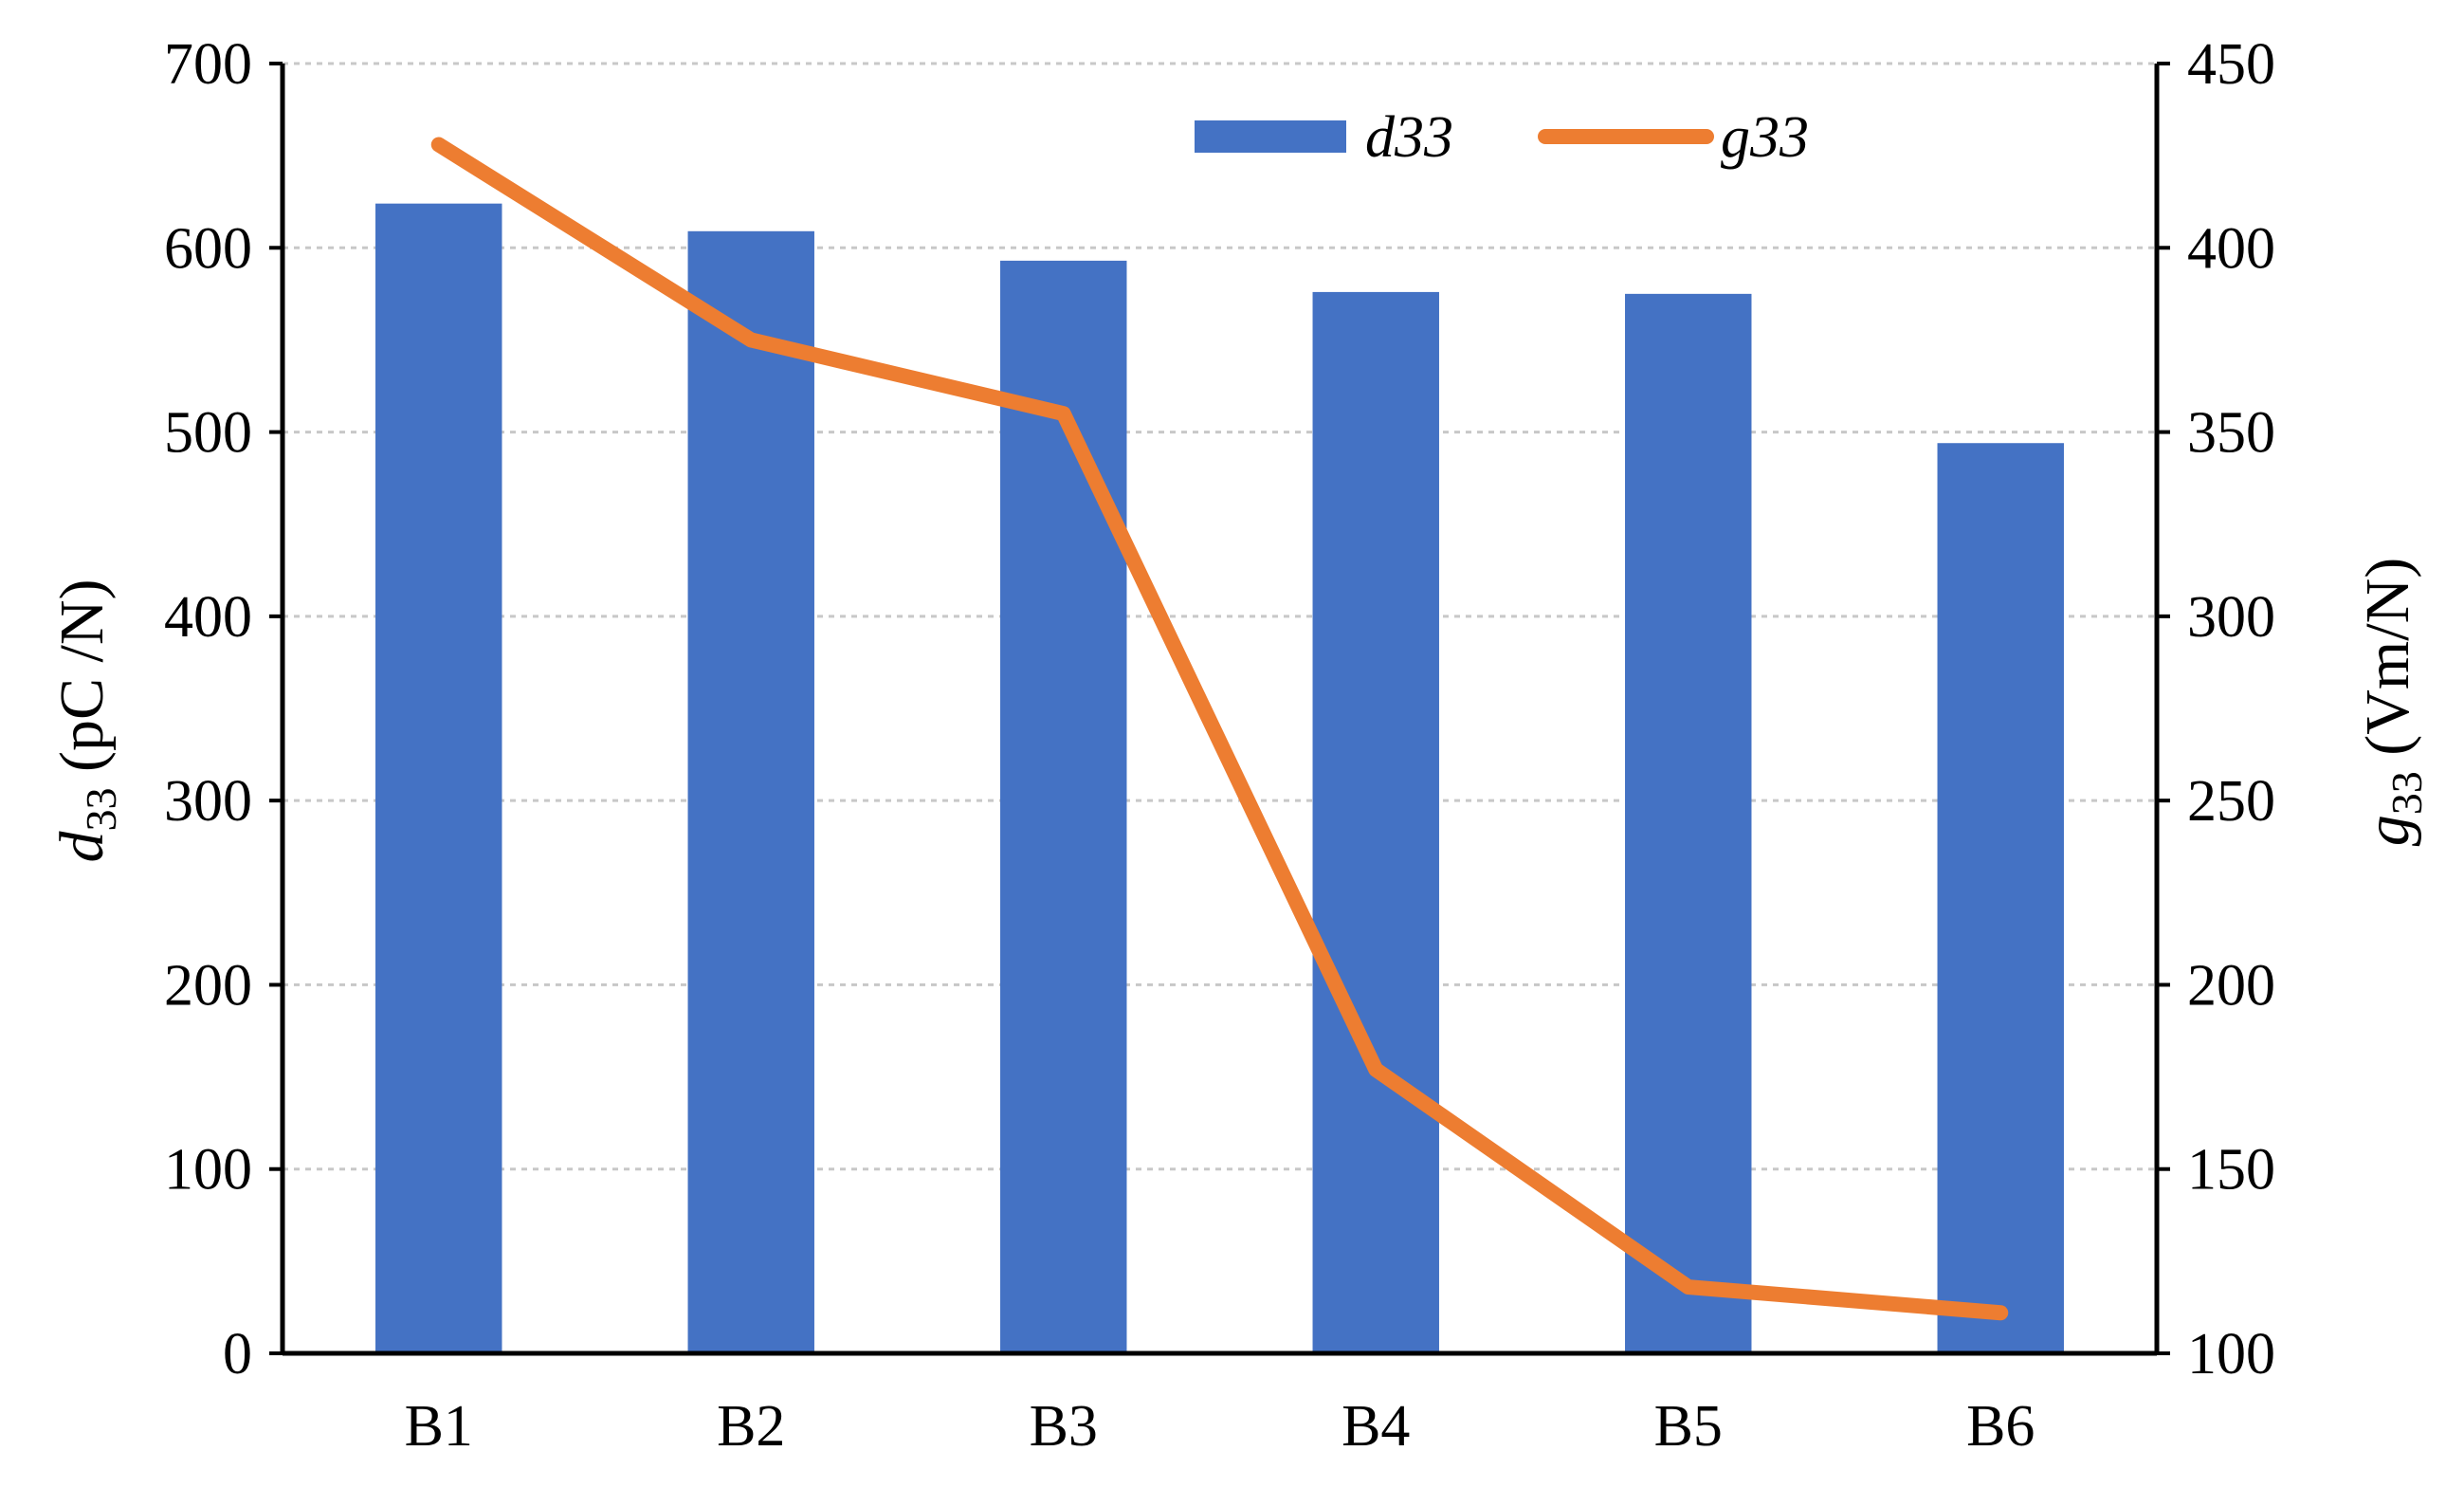 This screenshot has height=1488, width=2464. I want to click on x-tick-label: B1, so click(439, 1427).